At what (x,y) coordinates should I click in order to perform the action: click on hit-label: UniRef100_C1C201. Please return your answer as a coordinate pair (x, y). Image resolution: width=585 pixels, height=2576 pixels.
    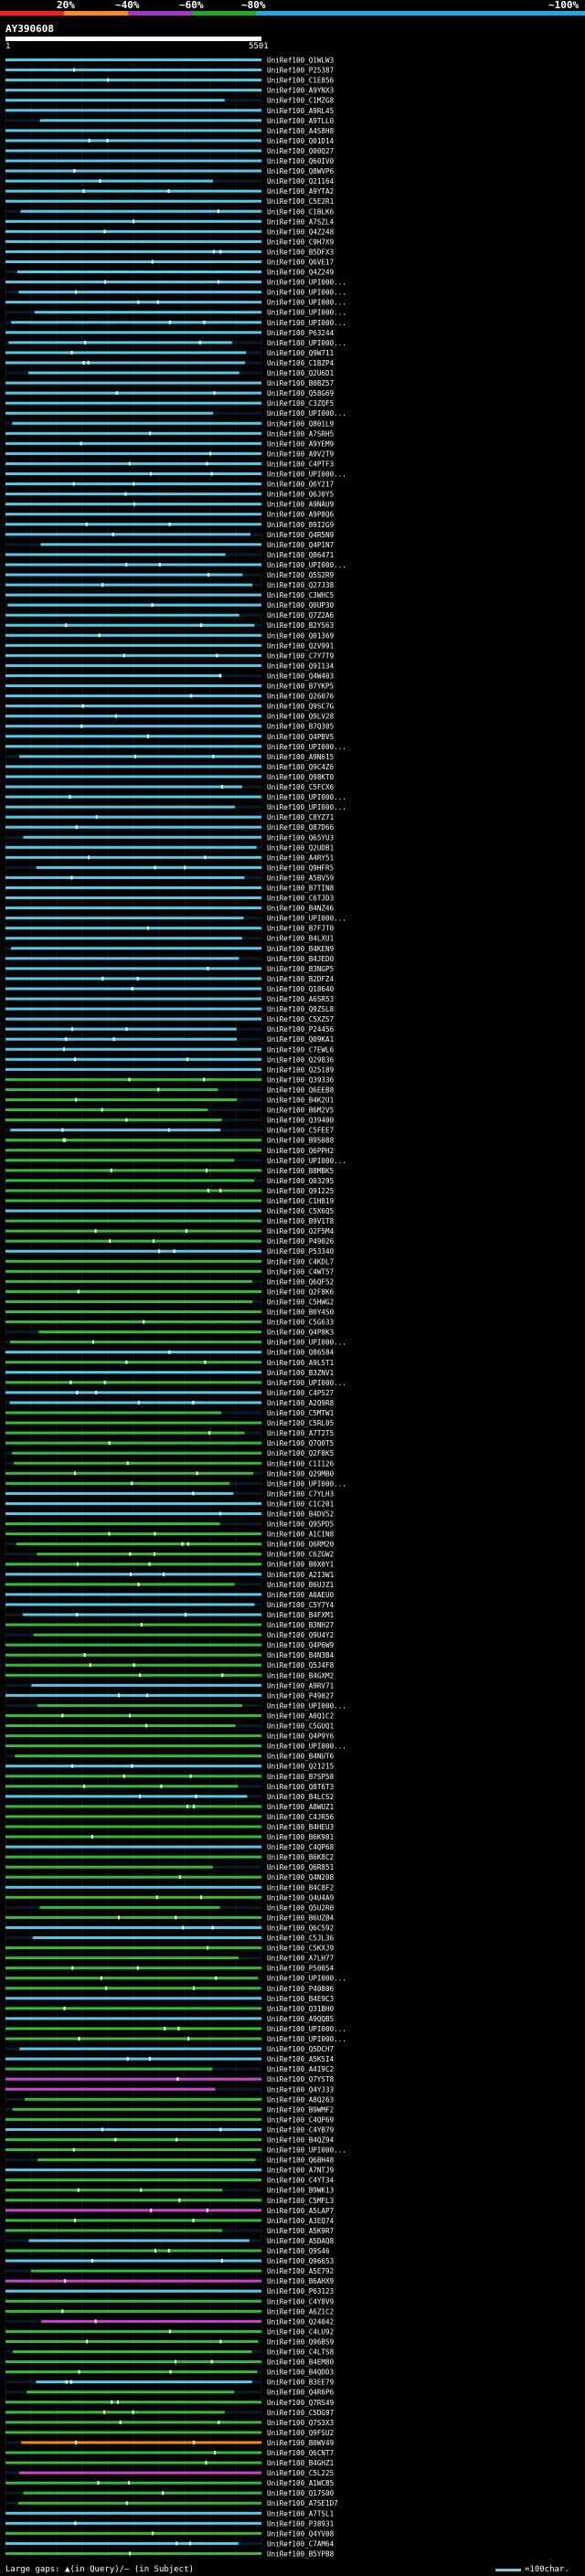
    Looking at the image, I should click on (301, 1504).